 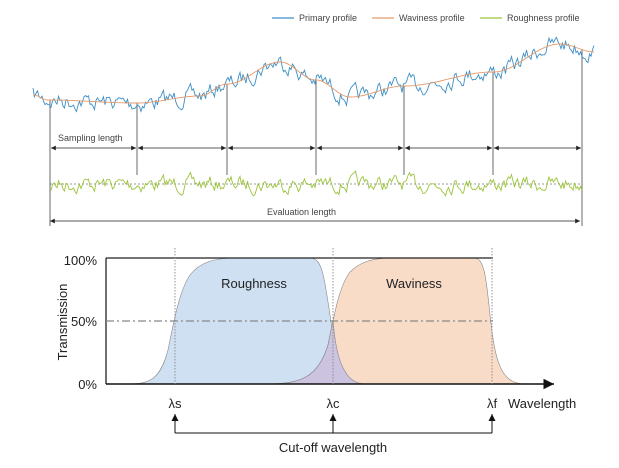 What do you see at coordinates (414, 283) in the screenshot?
I see `waviness-band-label: Waviness` at bounding box center [414, 283].